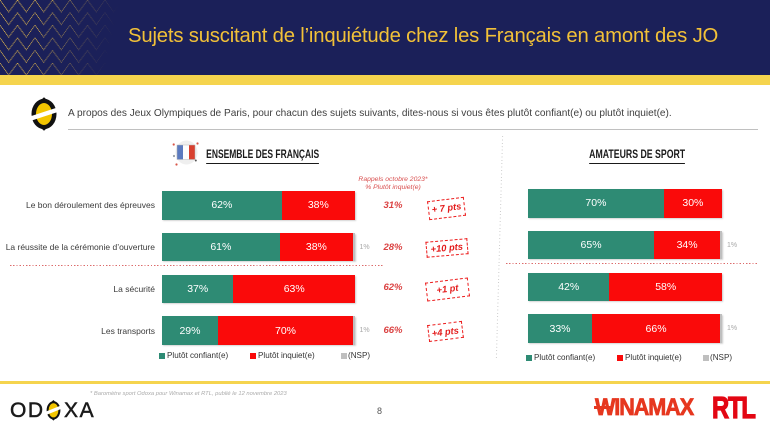  What do you see at coordinates (79, 410) in the screenshot?
I see `svg-text: XA` at bounding box center [79, 410].